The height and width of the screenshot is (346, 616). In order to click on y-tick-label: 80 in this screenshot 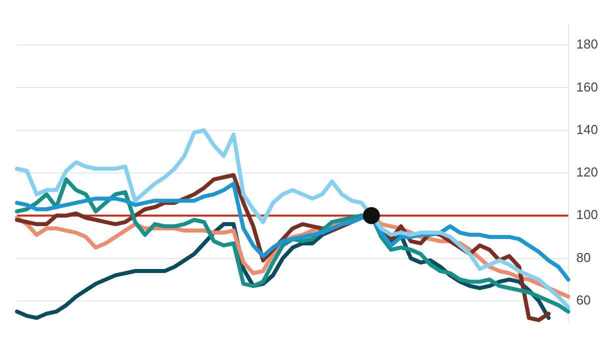, I will do `click(583, 257)`.